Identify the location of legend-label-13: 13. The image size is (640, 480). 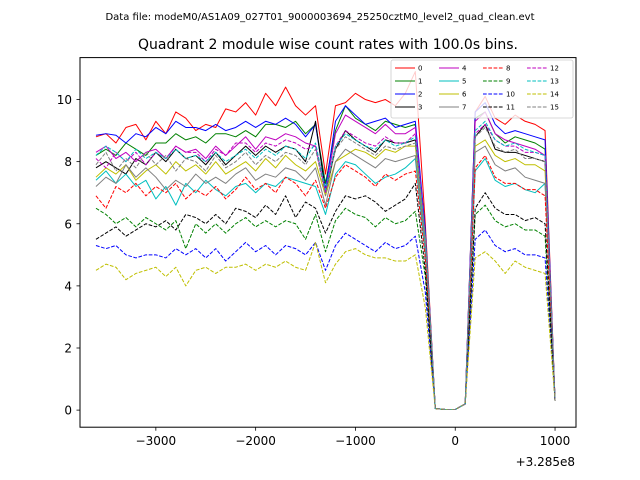
(554, 82).